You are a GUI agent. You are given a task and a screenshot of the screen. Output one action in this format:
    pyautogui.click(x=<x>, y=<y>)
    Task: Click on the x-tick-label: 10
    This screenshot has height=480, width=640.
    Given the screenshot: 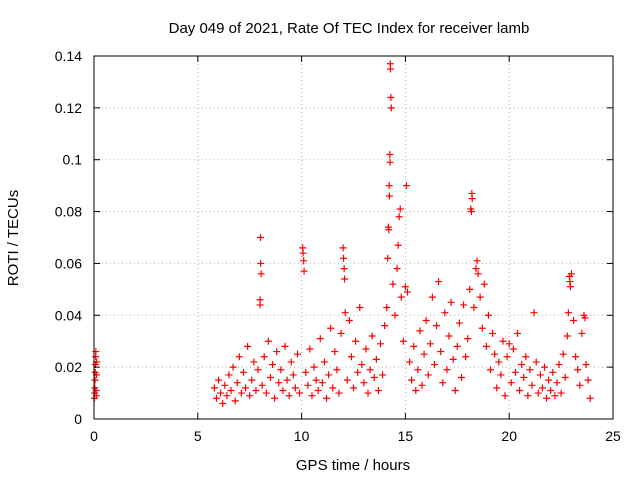 What is the action you would take?
    pyautogui.click(x=302, y=436)
    